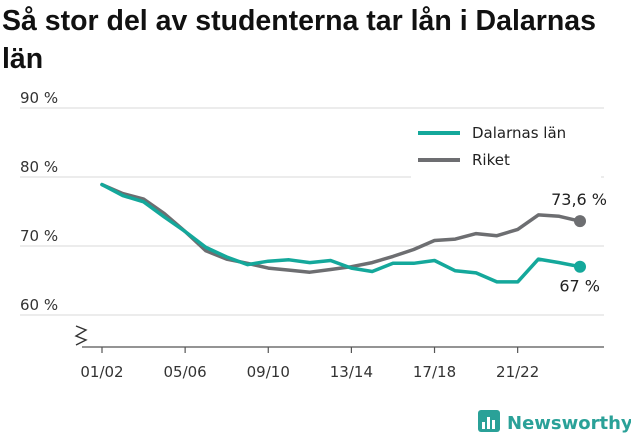 The height and width of the screenshot is (439, 631). What do you see at coordinates (81, 335) in the screenshot?
I see `axis-break-icon` at bounding box center [81, 335].